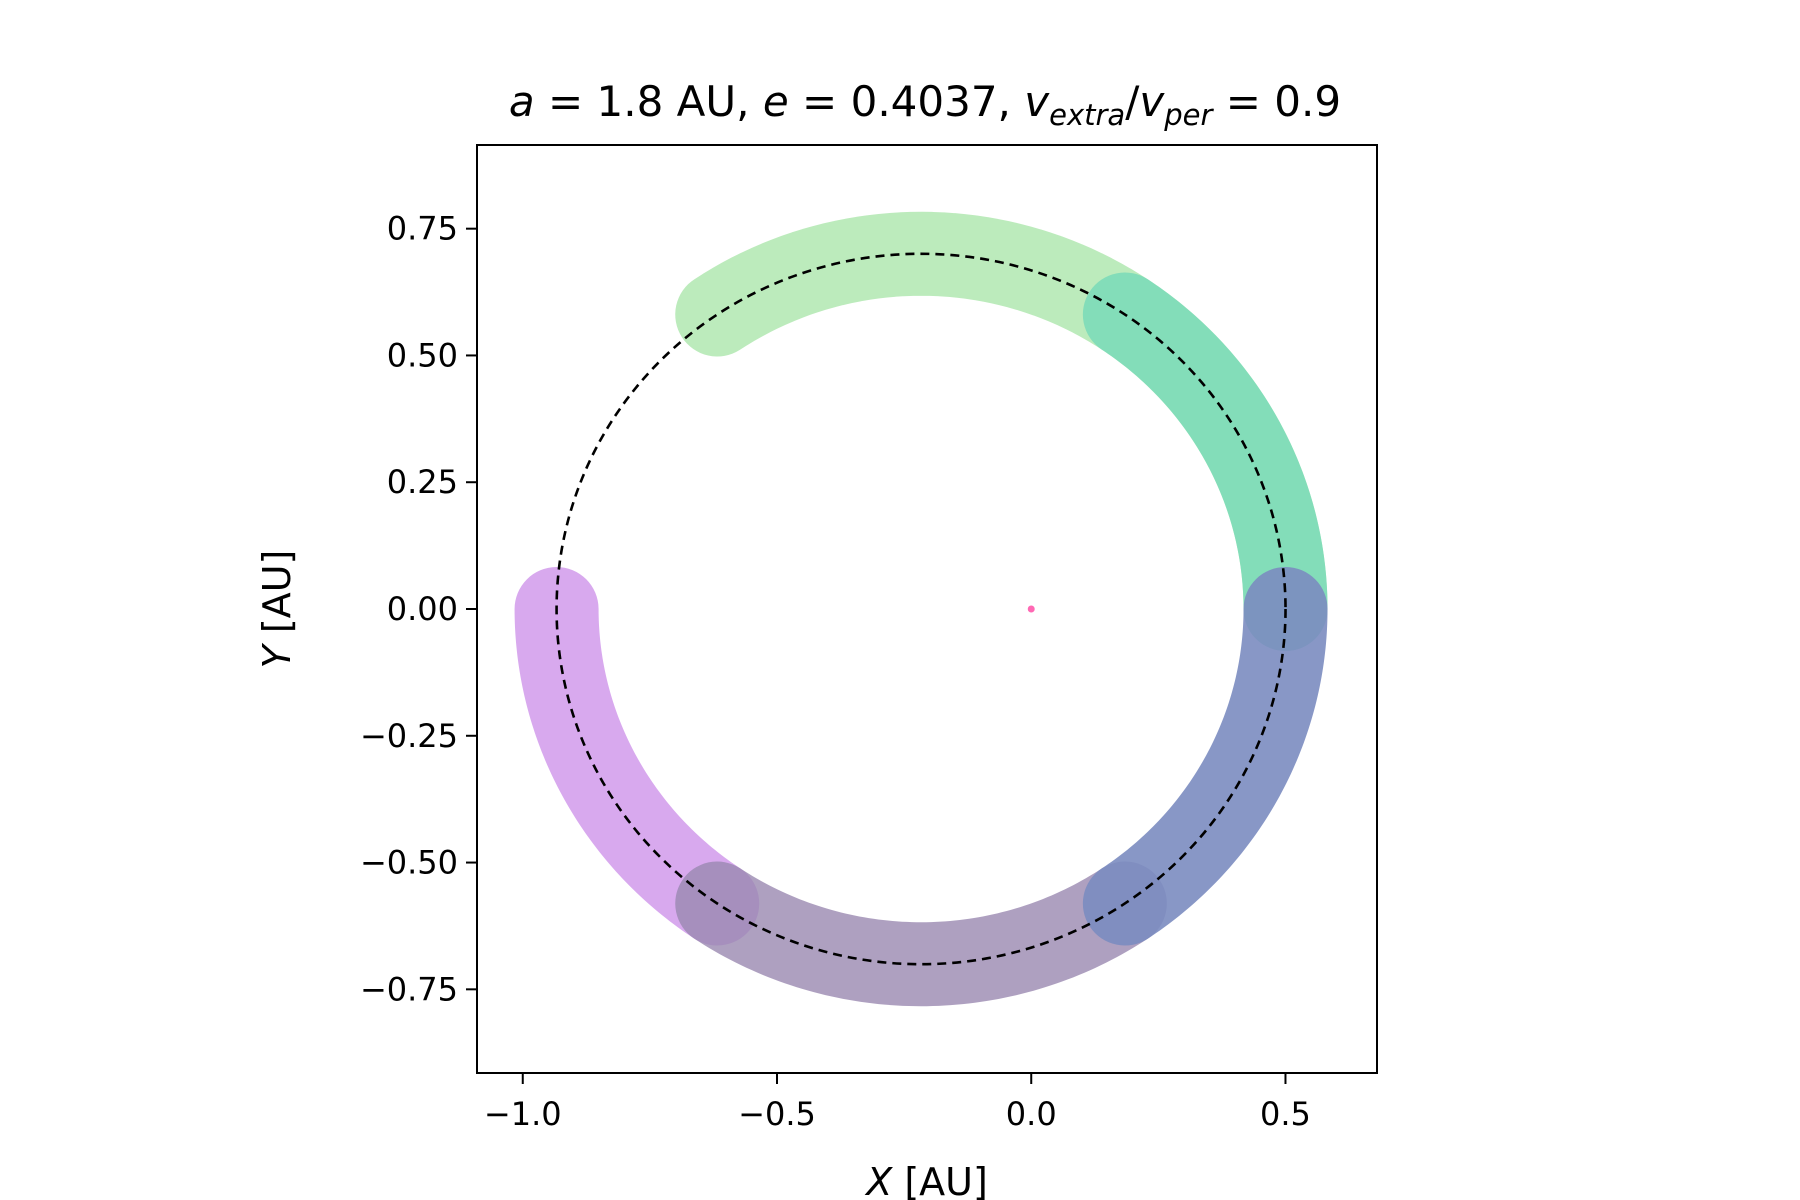 The image size is (1800, 1200). Describe the element at coordinates (1087, 115) in the screenshot. I see `title-v-extra-sub: extra` at that location.